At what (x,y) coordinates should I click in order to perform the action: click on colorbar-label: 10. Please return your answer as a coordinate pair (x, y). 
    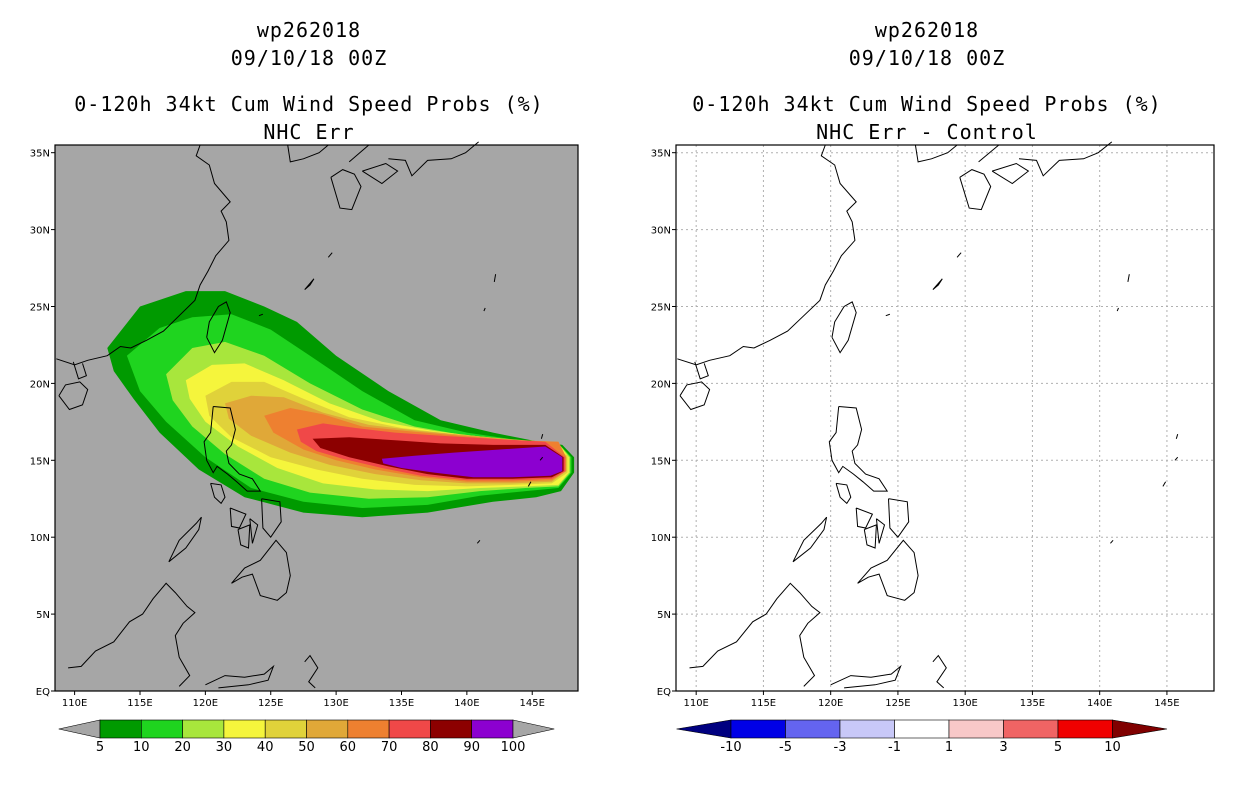
    Looking at the image, I should click on (1112, 747).